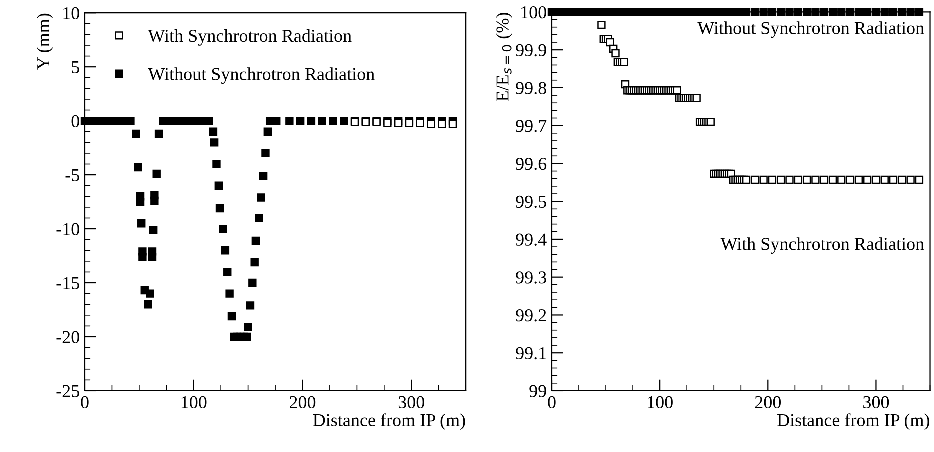 The image size is (934, 452). Describe the element at coordinates (531, 278) in the screenshot. I see `y-tick-label: 99.3` at that location.